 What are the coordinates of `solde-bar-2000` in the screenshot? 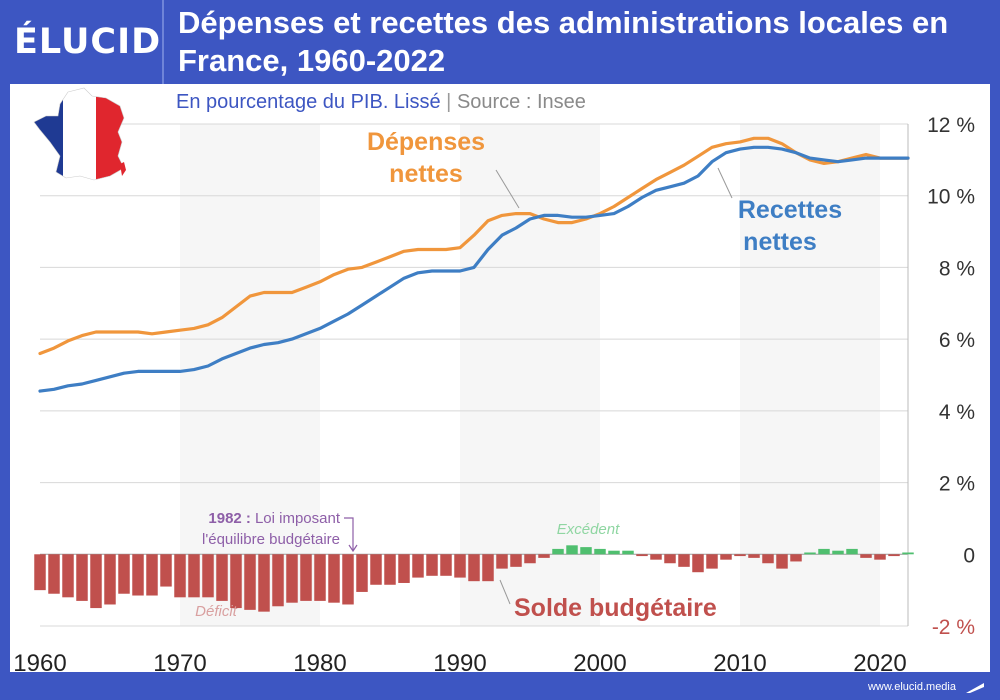 It's located at (600, 551).